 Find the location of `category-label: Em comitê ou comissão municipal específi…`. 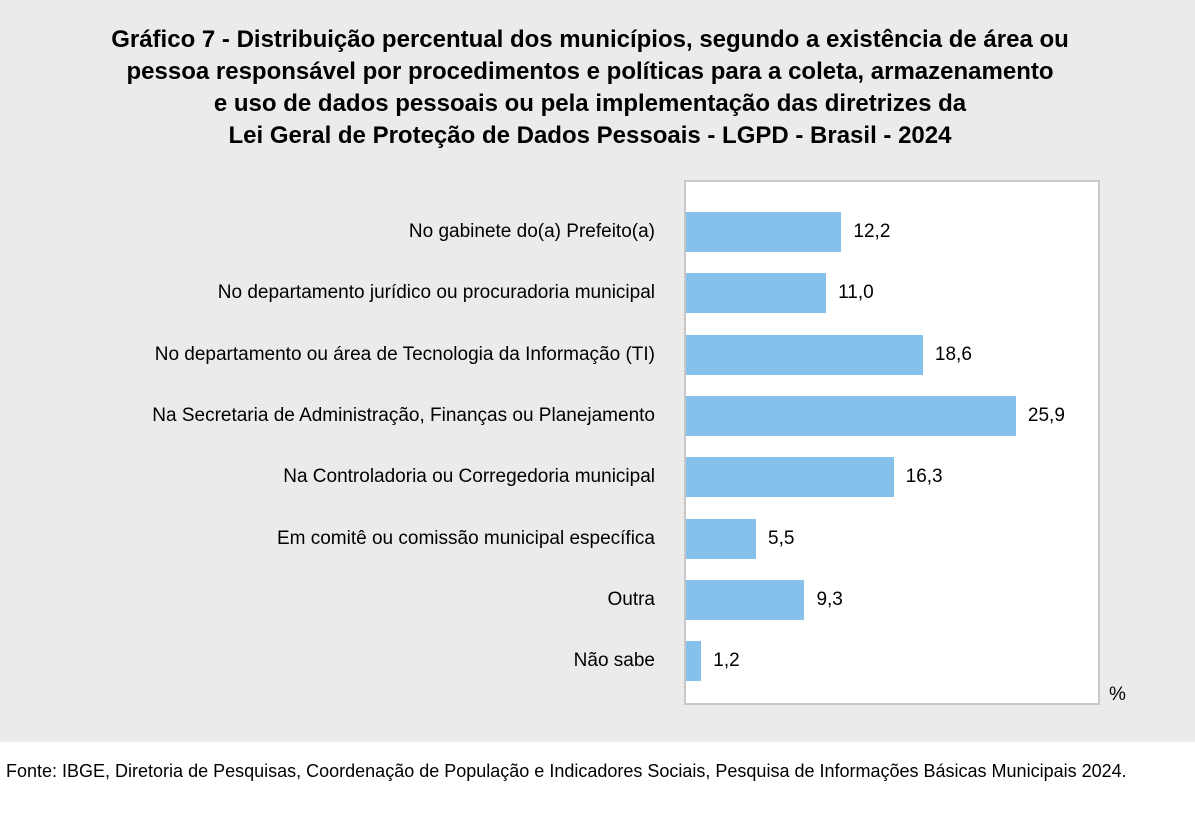

category-label: Em comitê ou comissão municipal específi… is located at coordinates (465, 538).